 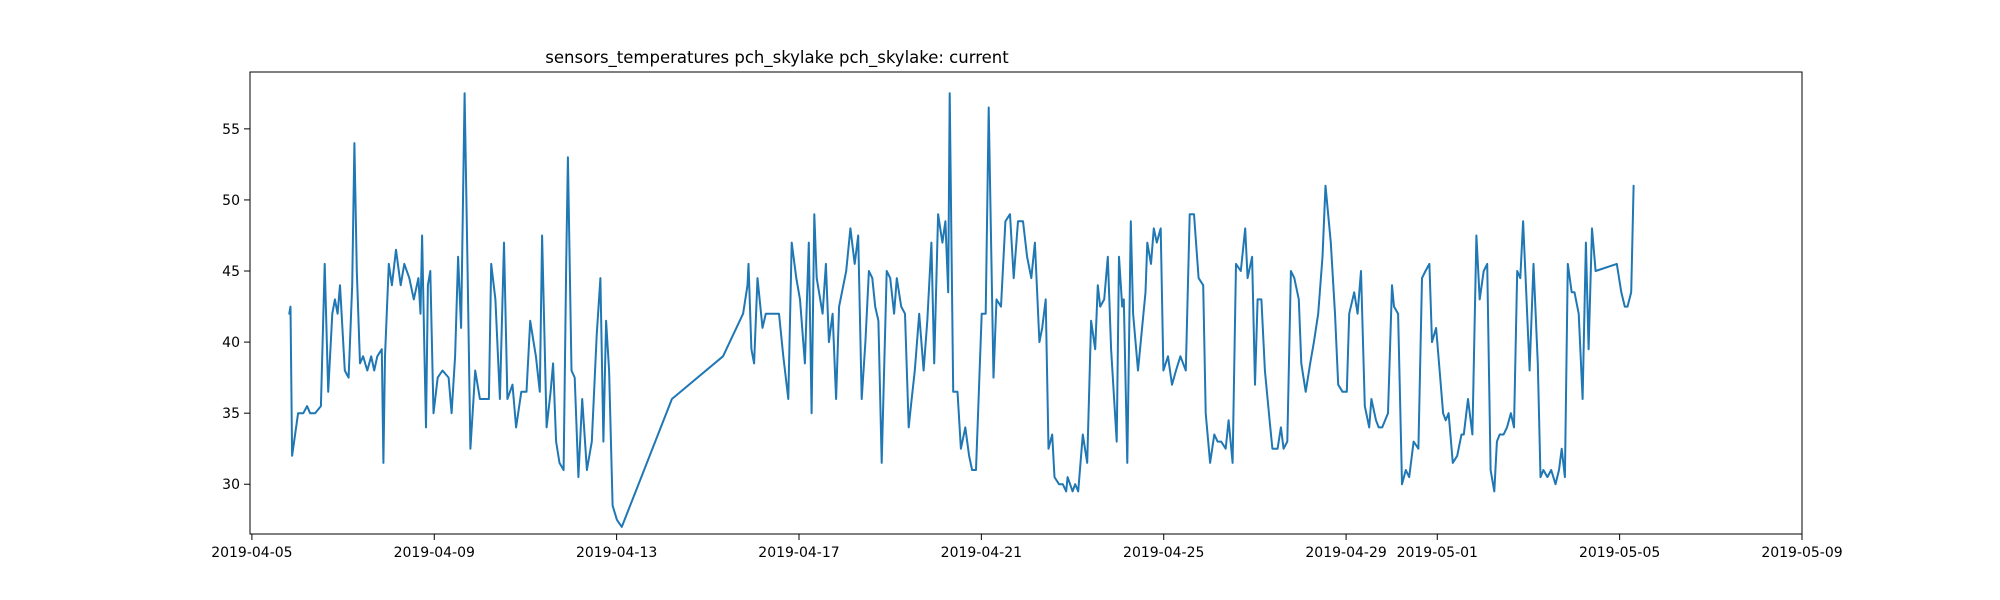 What do you see at coordinates (231, 272) in the screenshot?
I see `y-tick-label: 45` at bounding box center [231, 272].